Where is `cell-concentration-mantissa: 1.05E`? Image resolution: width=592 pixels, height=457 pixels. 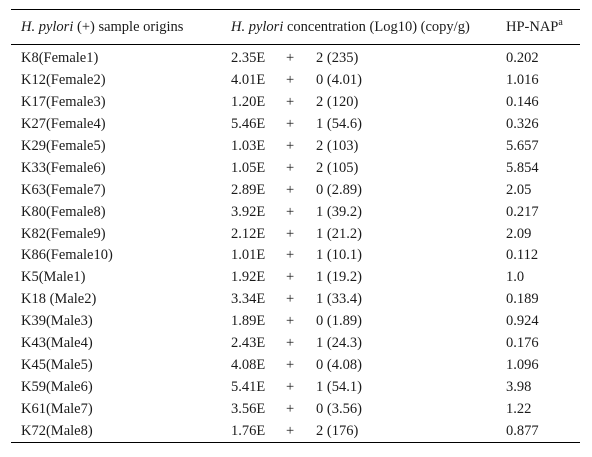
cell-concentration-mantissa: 1.05E is located at coordinates (248, 167).